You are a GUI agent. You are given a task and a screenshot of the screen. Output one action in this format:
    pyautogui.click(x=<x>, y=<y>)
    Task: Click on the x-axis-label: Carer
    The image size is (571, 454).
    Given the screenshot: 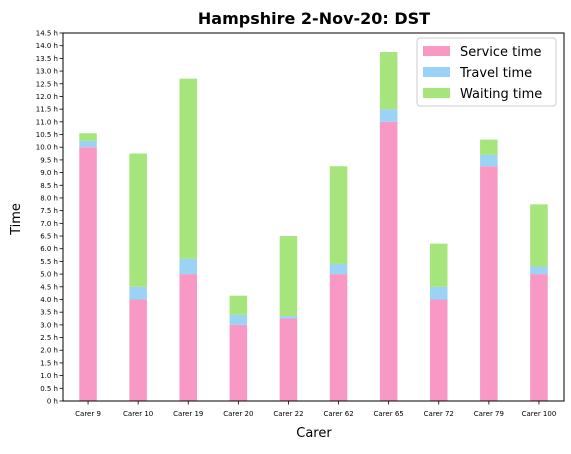 What is the action you would take?
    pyautogui.click(x=314, y=433)
    